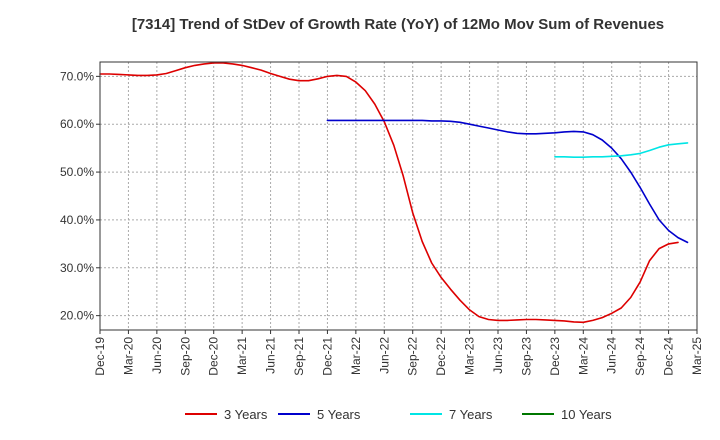 The image size is (720, 440). I want to click on x-tick-label: Dec-20, so click(214, 356).